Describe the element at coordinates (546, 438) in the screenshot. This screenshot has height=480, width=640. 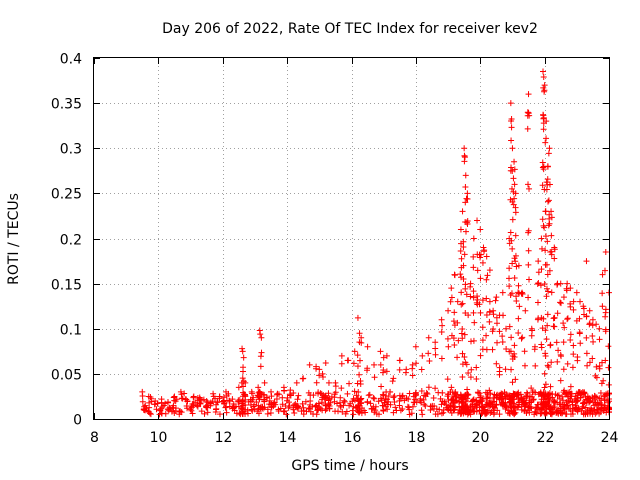
I see `x-tick-label: 22` at that location.